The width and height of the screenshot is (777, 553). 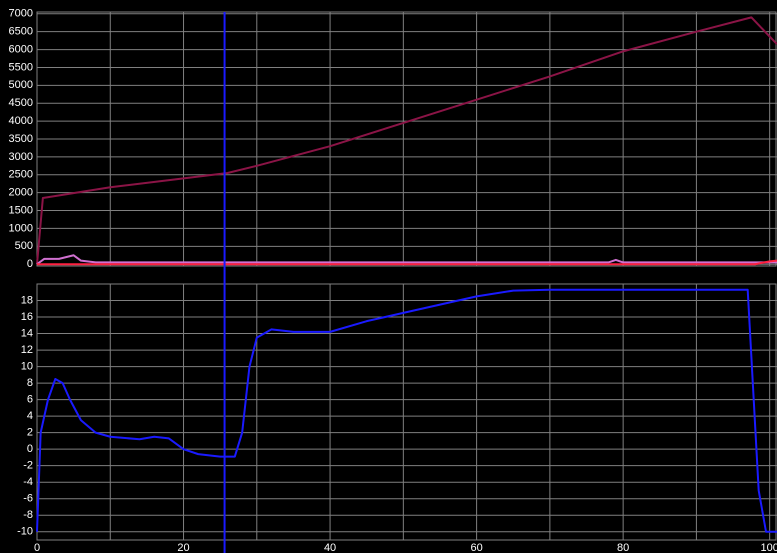 What do you see at coordinates (24, 246) in the screenshot?
I see `y-tick-label: 500` at bounding box center [24, 246].